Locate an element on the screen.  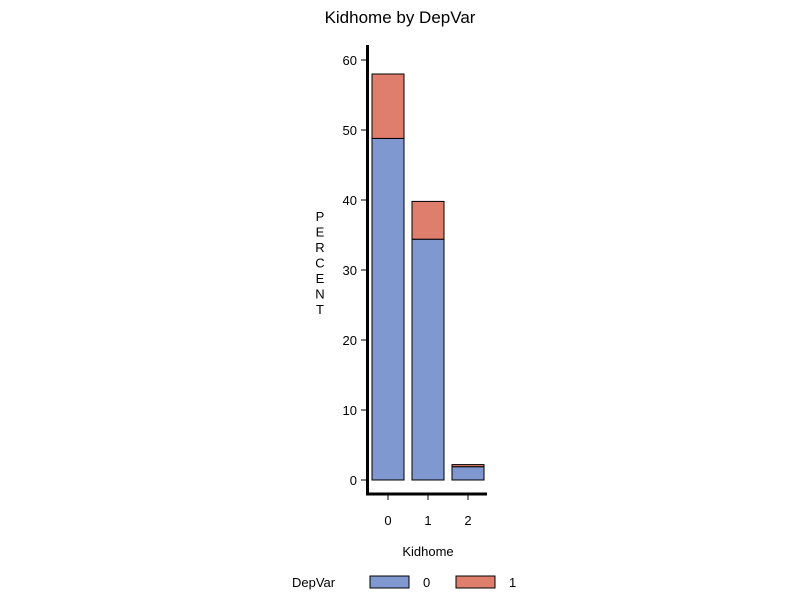
y-axis-label-char: T is located at coordinates (320, 309).